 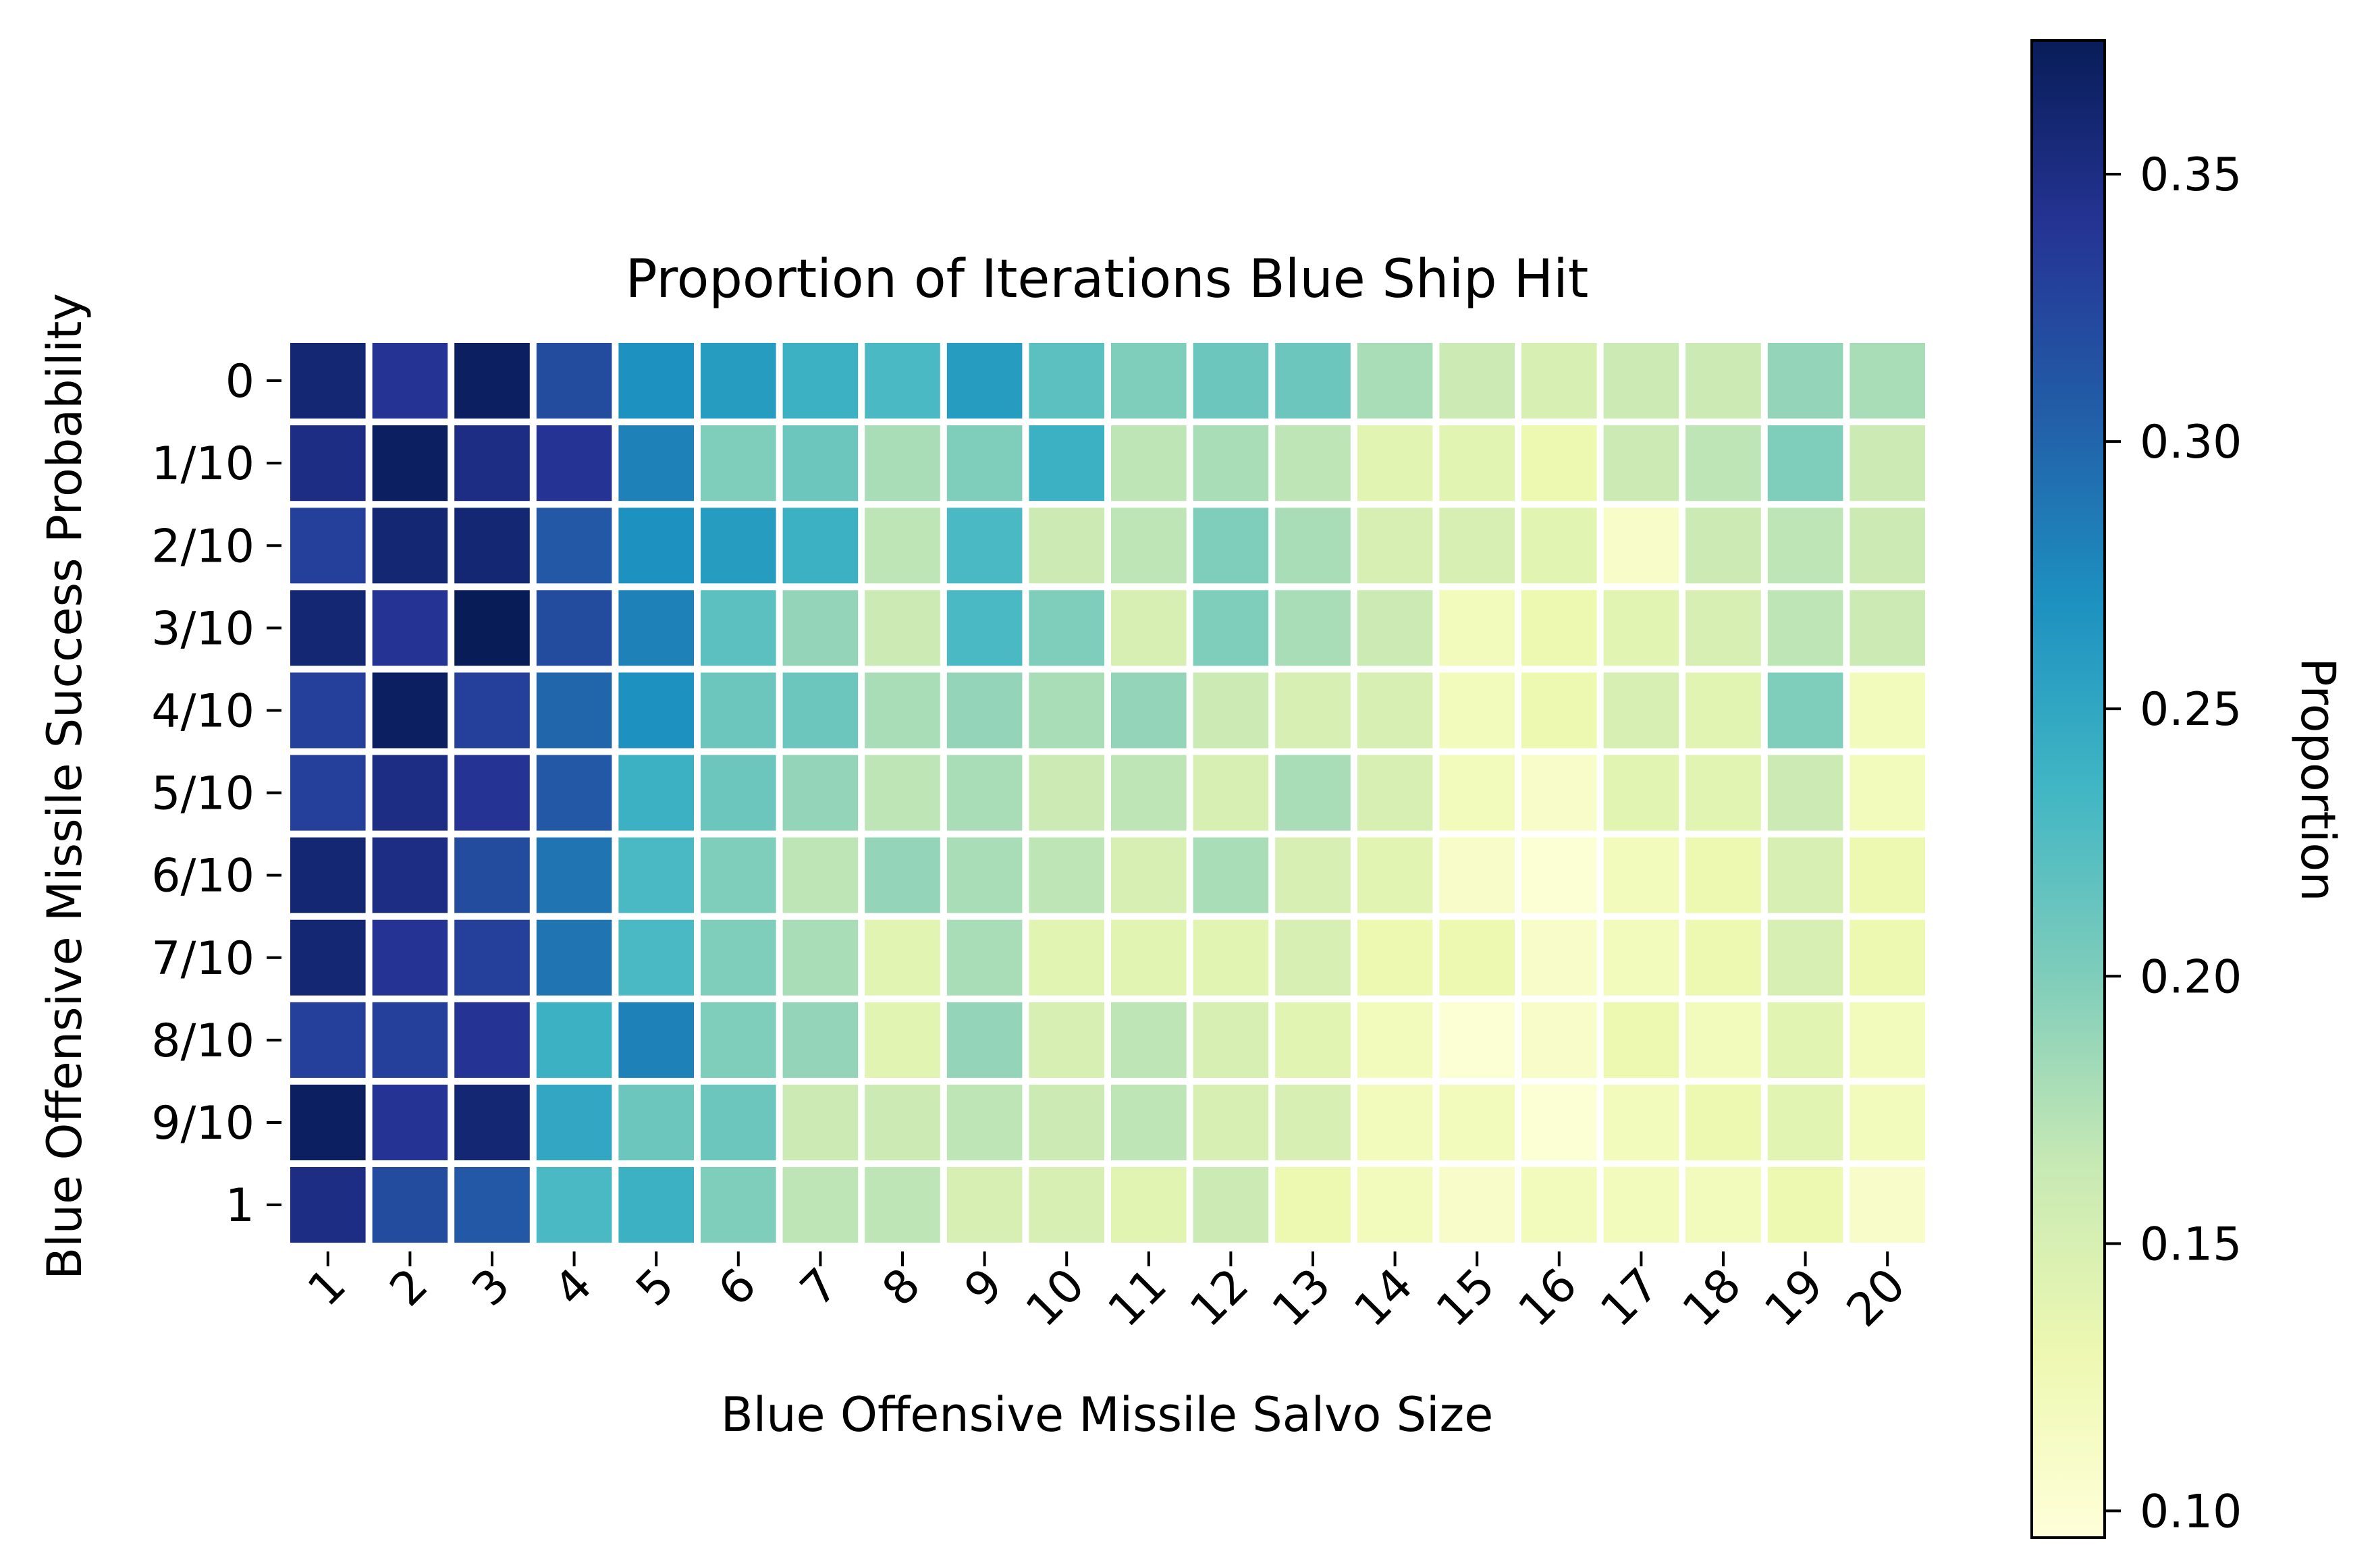 I want to click on x-tick-label: 3, so click(x=491, y=1287).